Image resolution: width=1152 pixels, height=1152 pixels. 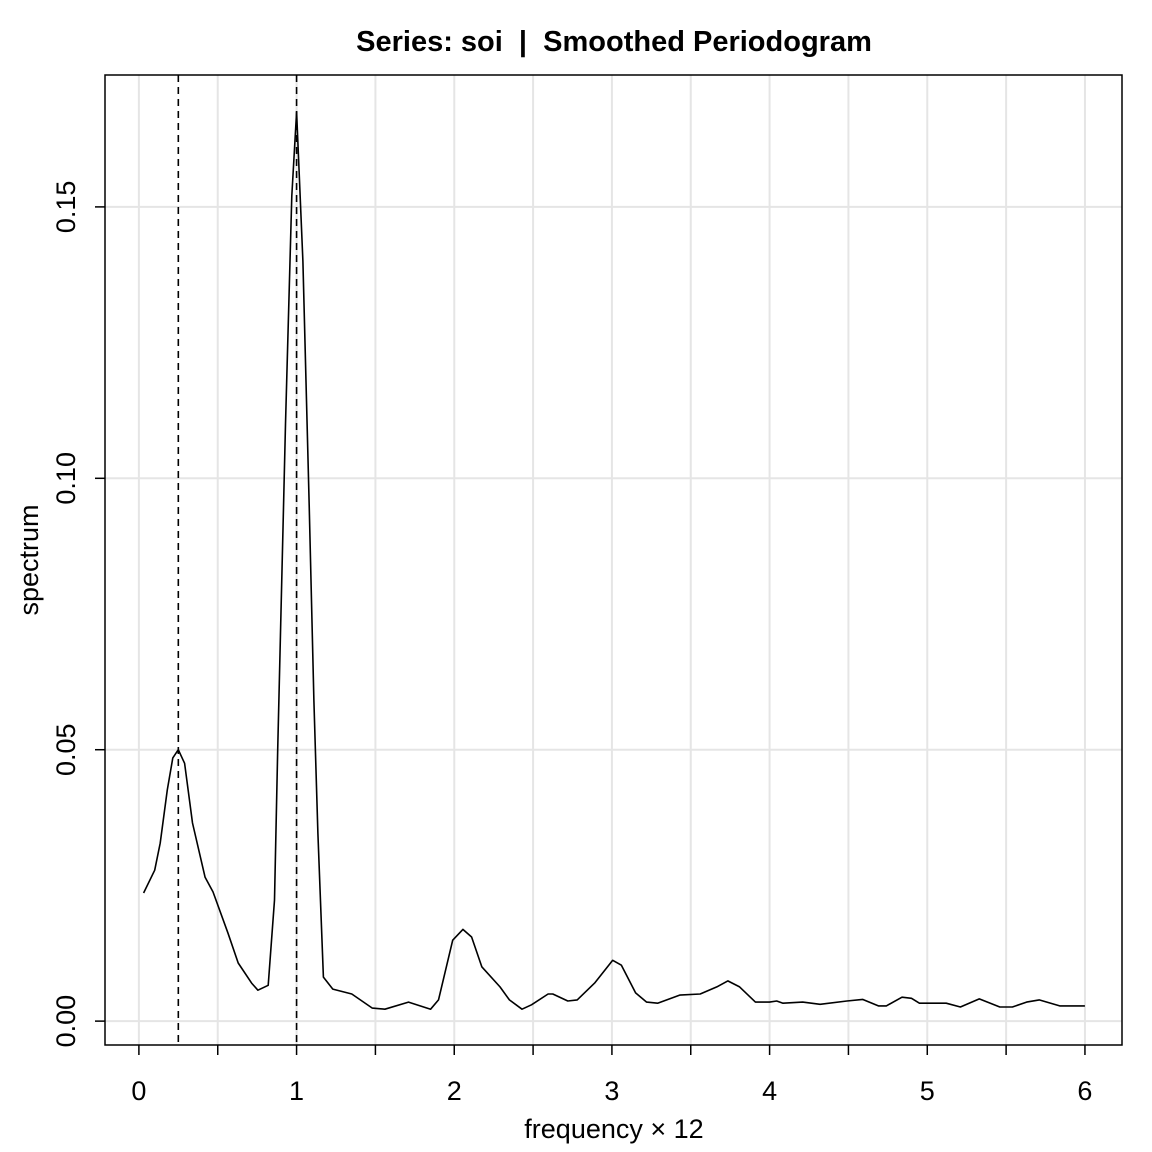 What do you see at coordinates (66, 478) in the screenshot?
I see `y-tick-label: 0.10` at bounding box center [66, 478].